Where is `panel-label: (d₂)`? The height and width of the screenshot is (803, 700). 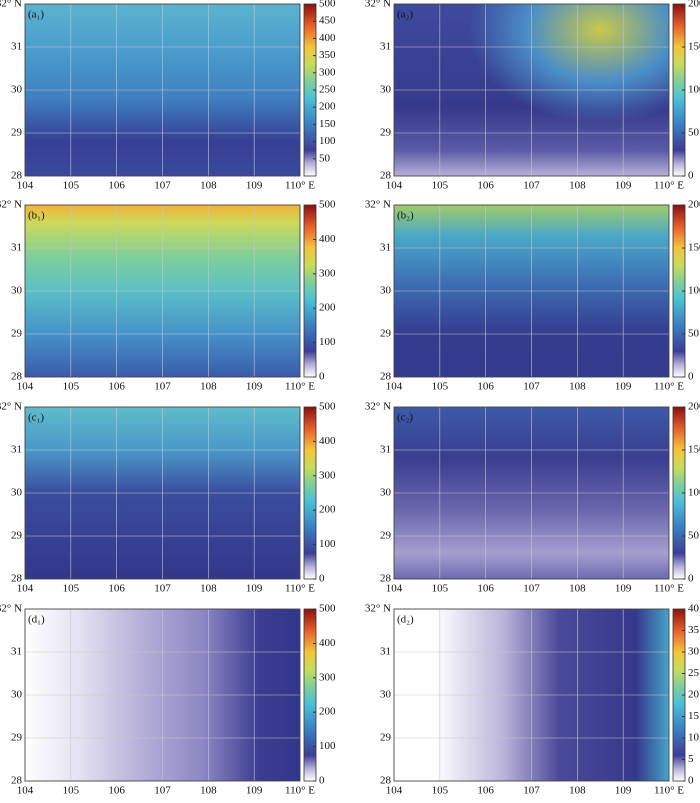
panel-label: (d₂) is located at coordinates (405, 620).